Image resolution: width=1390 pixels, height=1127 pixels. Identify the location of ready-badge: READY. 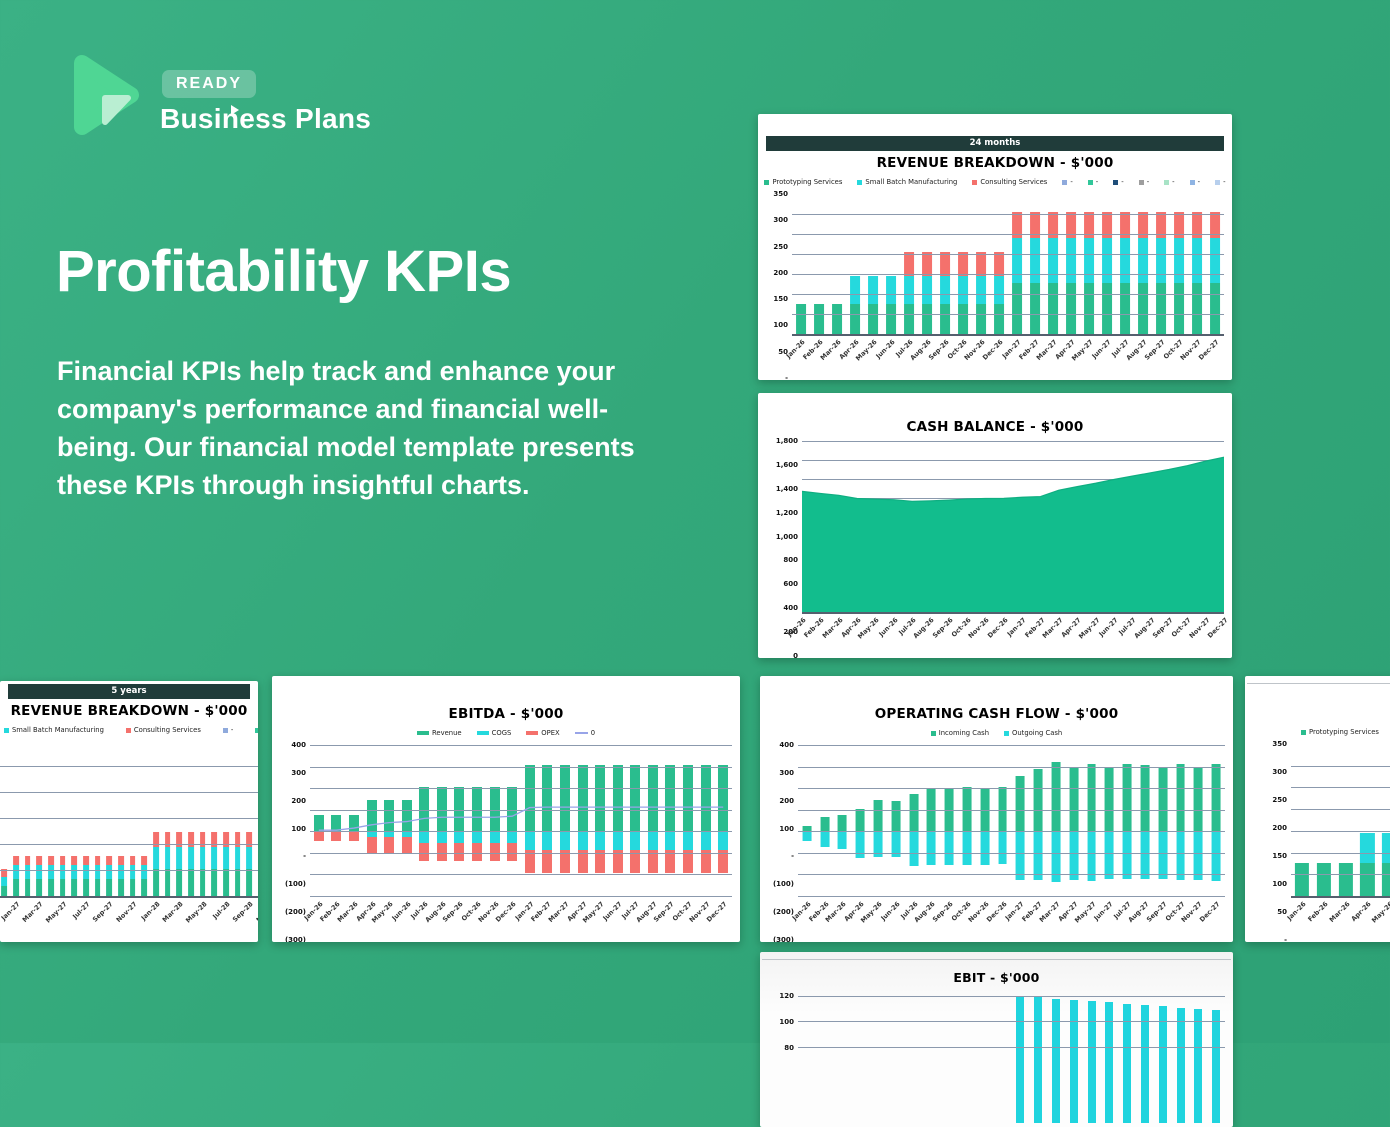
(209, 84).